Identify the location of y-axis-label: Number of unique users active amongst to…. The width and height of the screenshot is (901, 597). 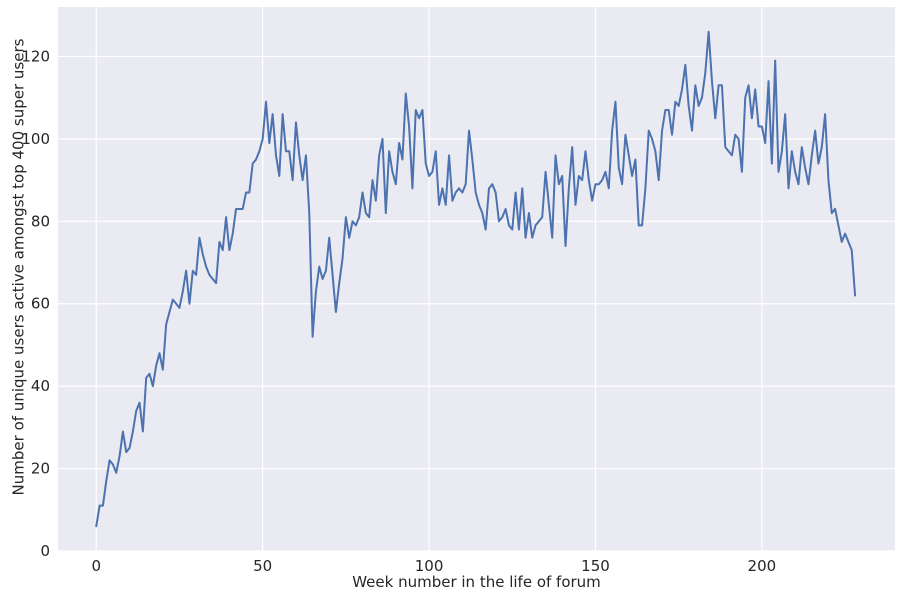
(18, 266).